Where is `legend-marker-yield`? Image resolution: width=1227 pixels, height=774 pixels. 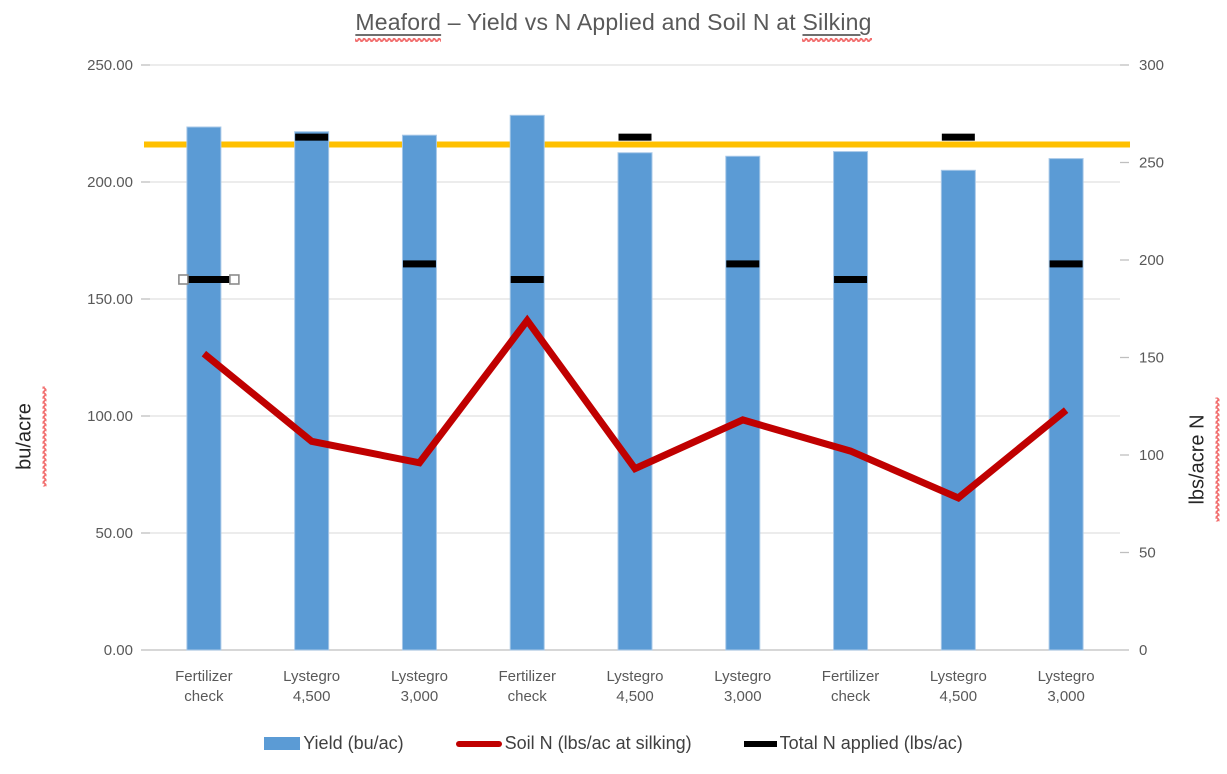
legend-marker-yield is located at coordinates (282, 743).